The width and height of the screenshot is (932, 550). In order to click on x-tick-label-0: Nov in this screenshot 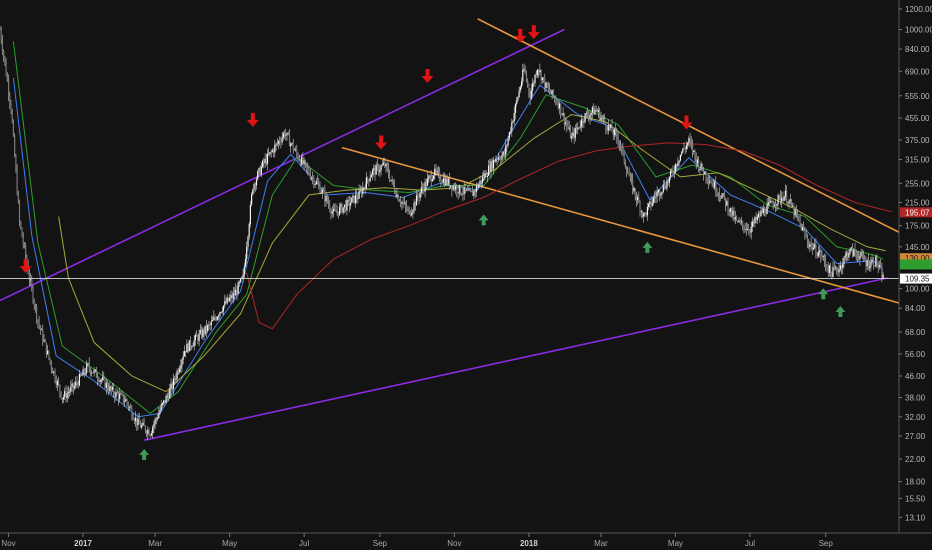, I will do `click(8, 543)`.